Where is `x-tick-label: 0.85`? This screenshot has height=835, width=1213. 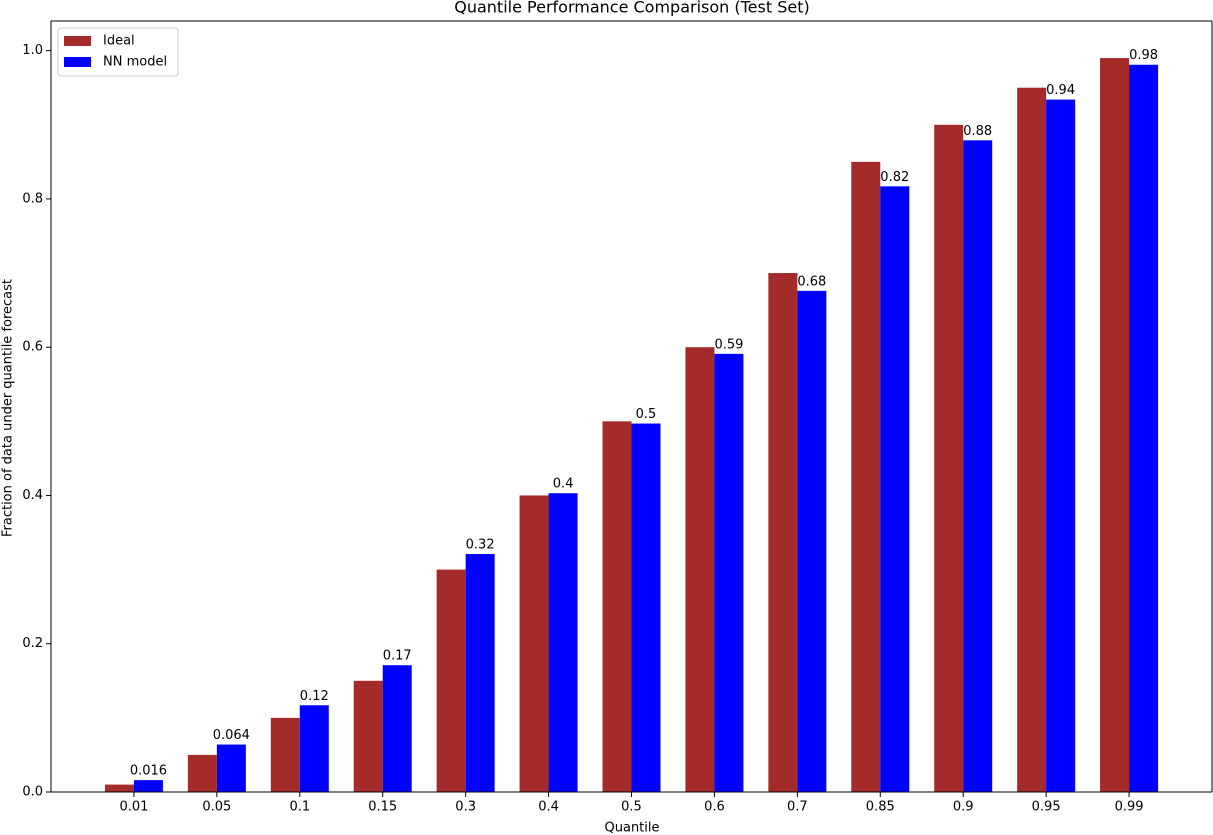 x-tick-label: 0.85 is located at coordinates (880, 807).